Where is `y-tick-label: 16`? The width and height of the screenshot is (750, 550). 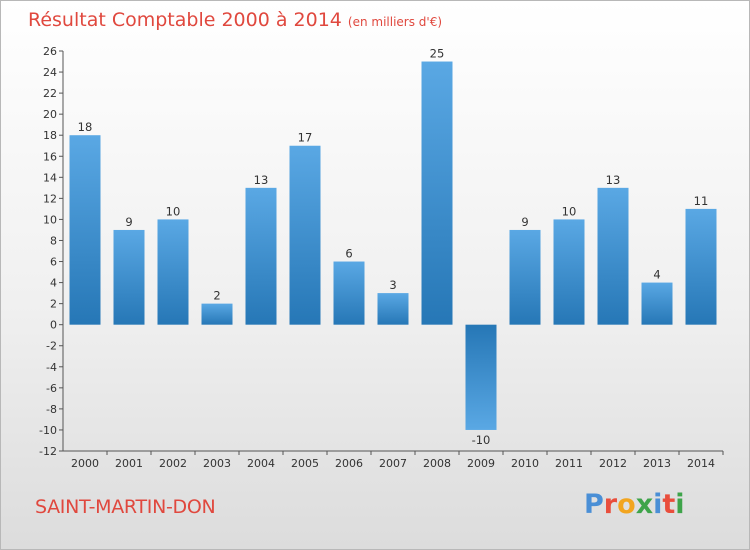 y-tick-label: 16 is located at coordinates (50, 156).